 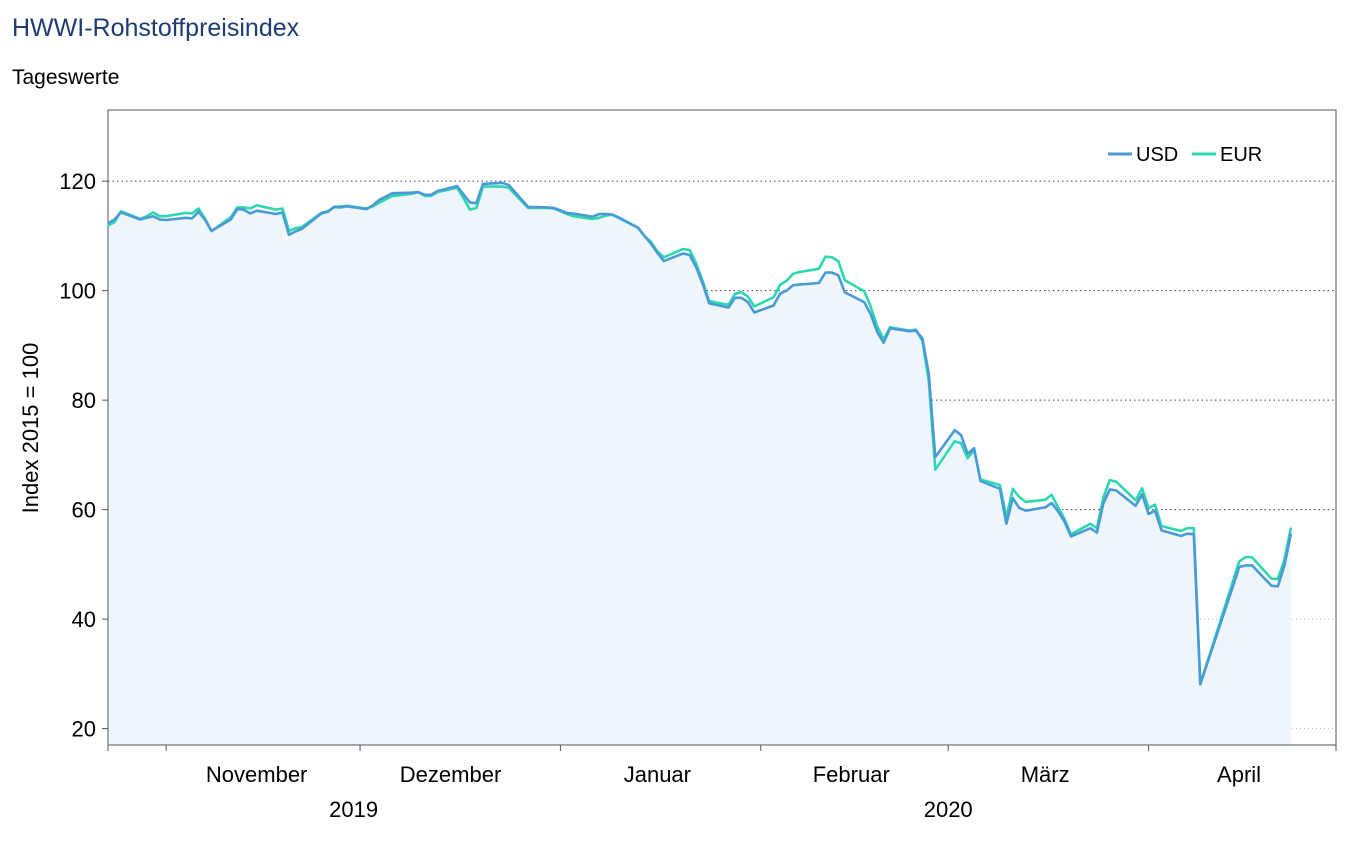 What do you see at coordinates (156, 28) in the screenshot?
I see `chart-title: HWWI-Rohstoffpreisindex` at bounding box center [156, 28].